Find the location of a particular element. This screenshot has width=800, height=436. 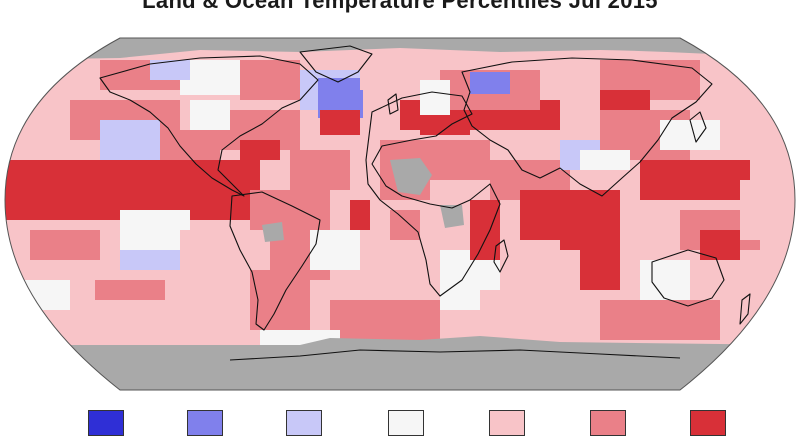

uk-coast is located at coordinates (393, 104).